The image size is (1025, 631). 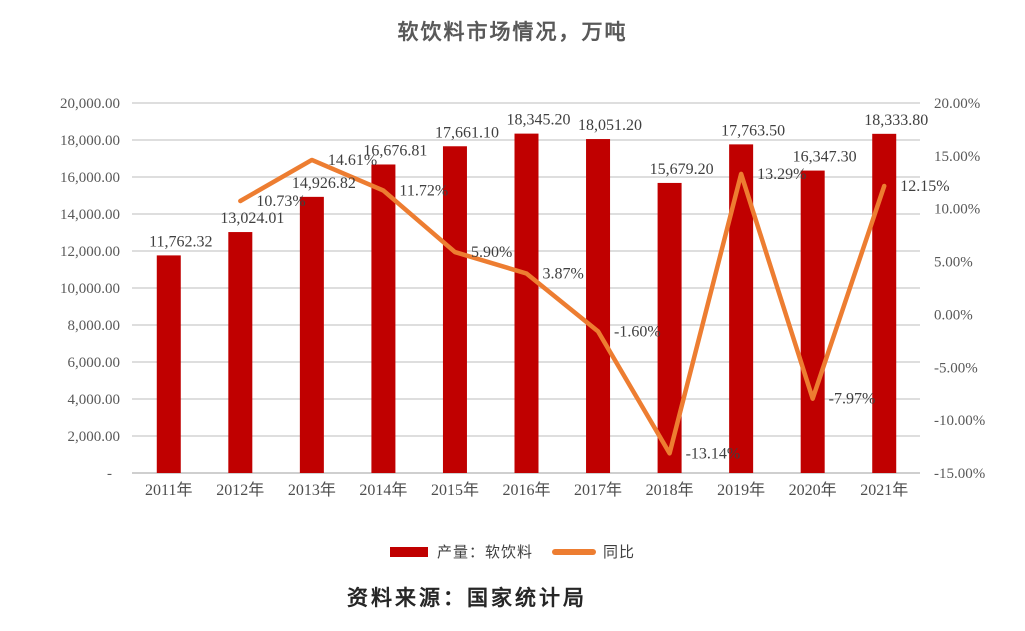 I want to click on bar-value-label: 17,661.10, so click(x=467, y=132).